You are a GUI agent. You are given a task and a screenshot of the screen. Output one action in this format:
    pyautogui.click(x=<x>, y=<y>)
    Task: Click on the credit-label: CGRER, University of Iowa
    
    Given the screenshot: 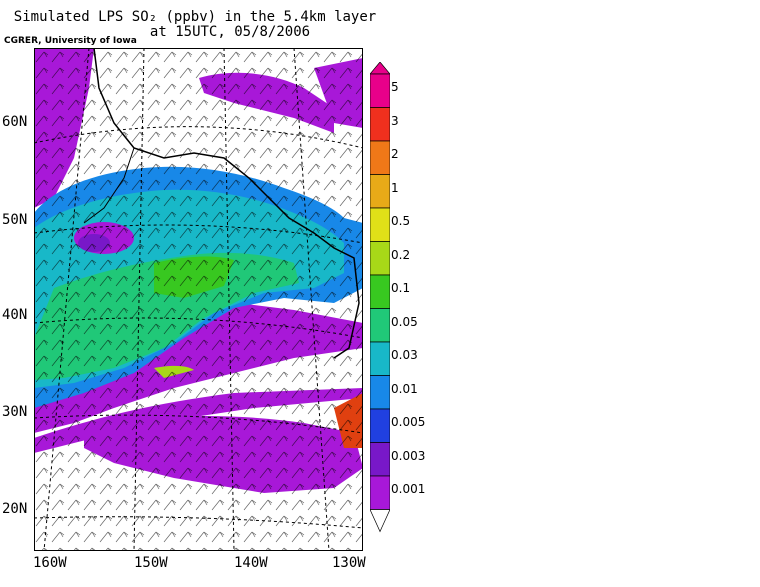 What is the action you would take?
    pyautogui.click(x=70, y=41)
    